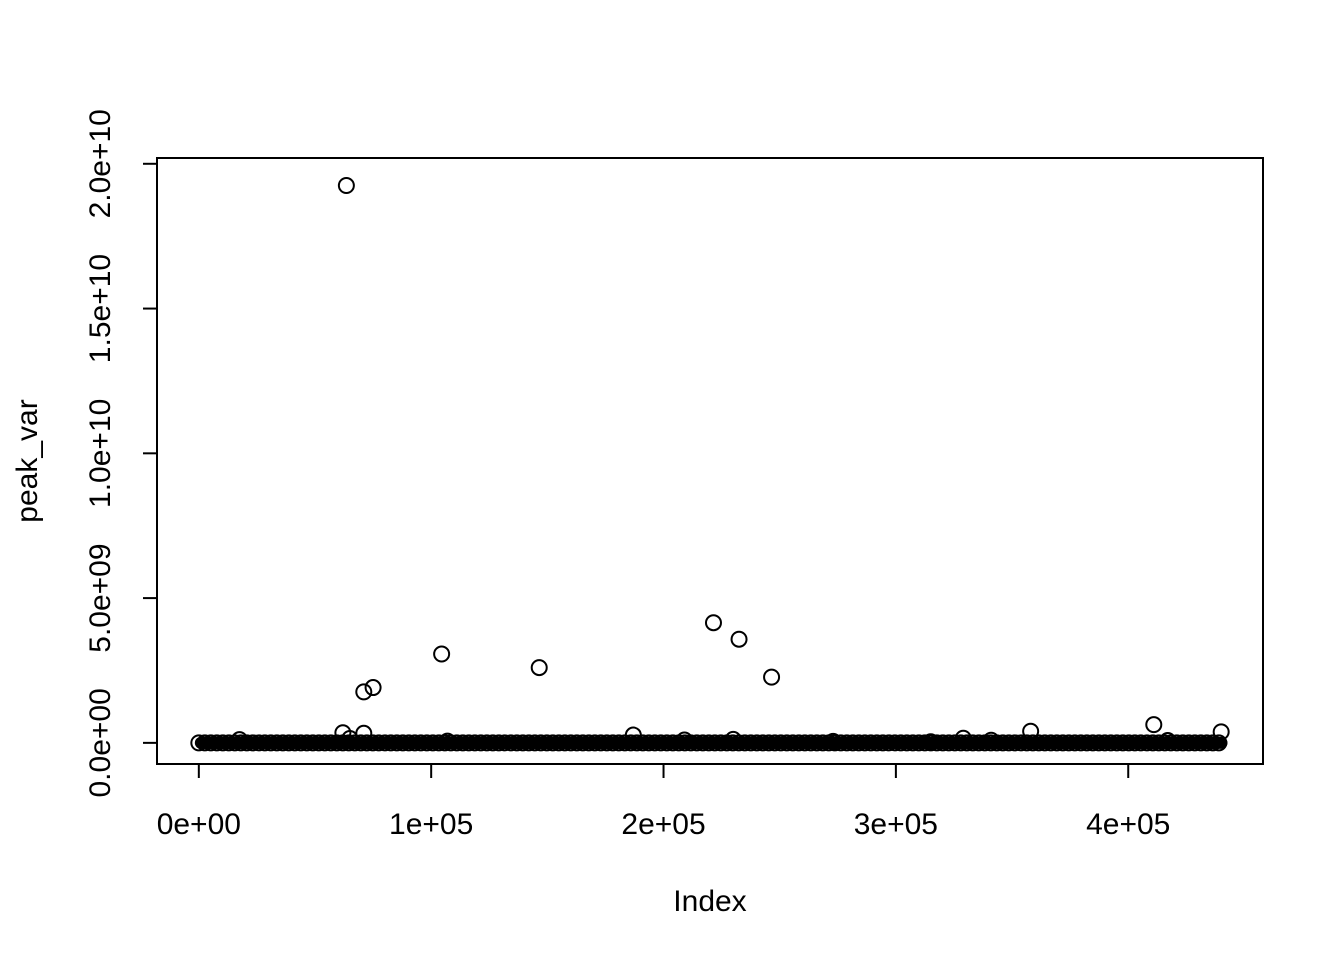  I want to click on baseline-point-band, so click(709, 743).